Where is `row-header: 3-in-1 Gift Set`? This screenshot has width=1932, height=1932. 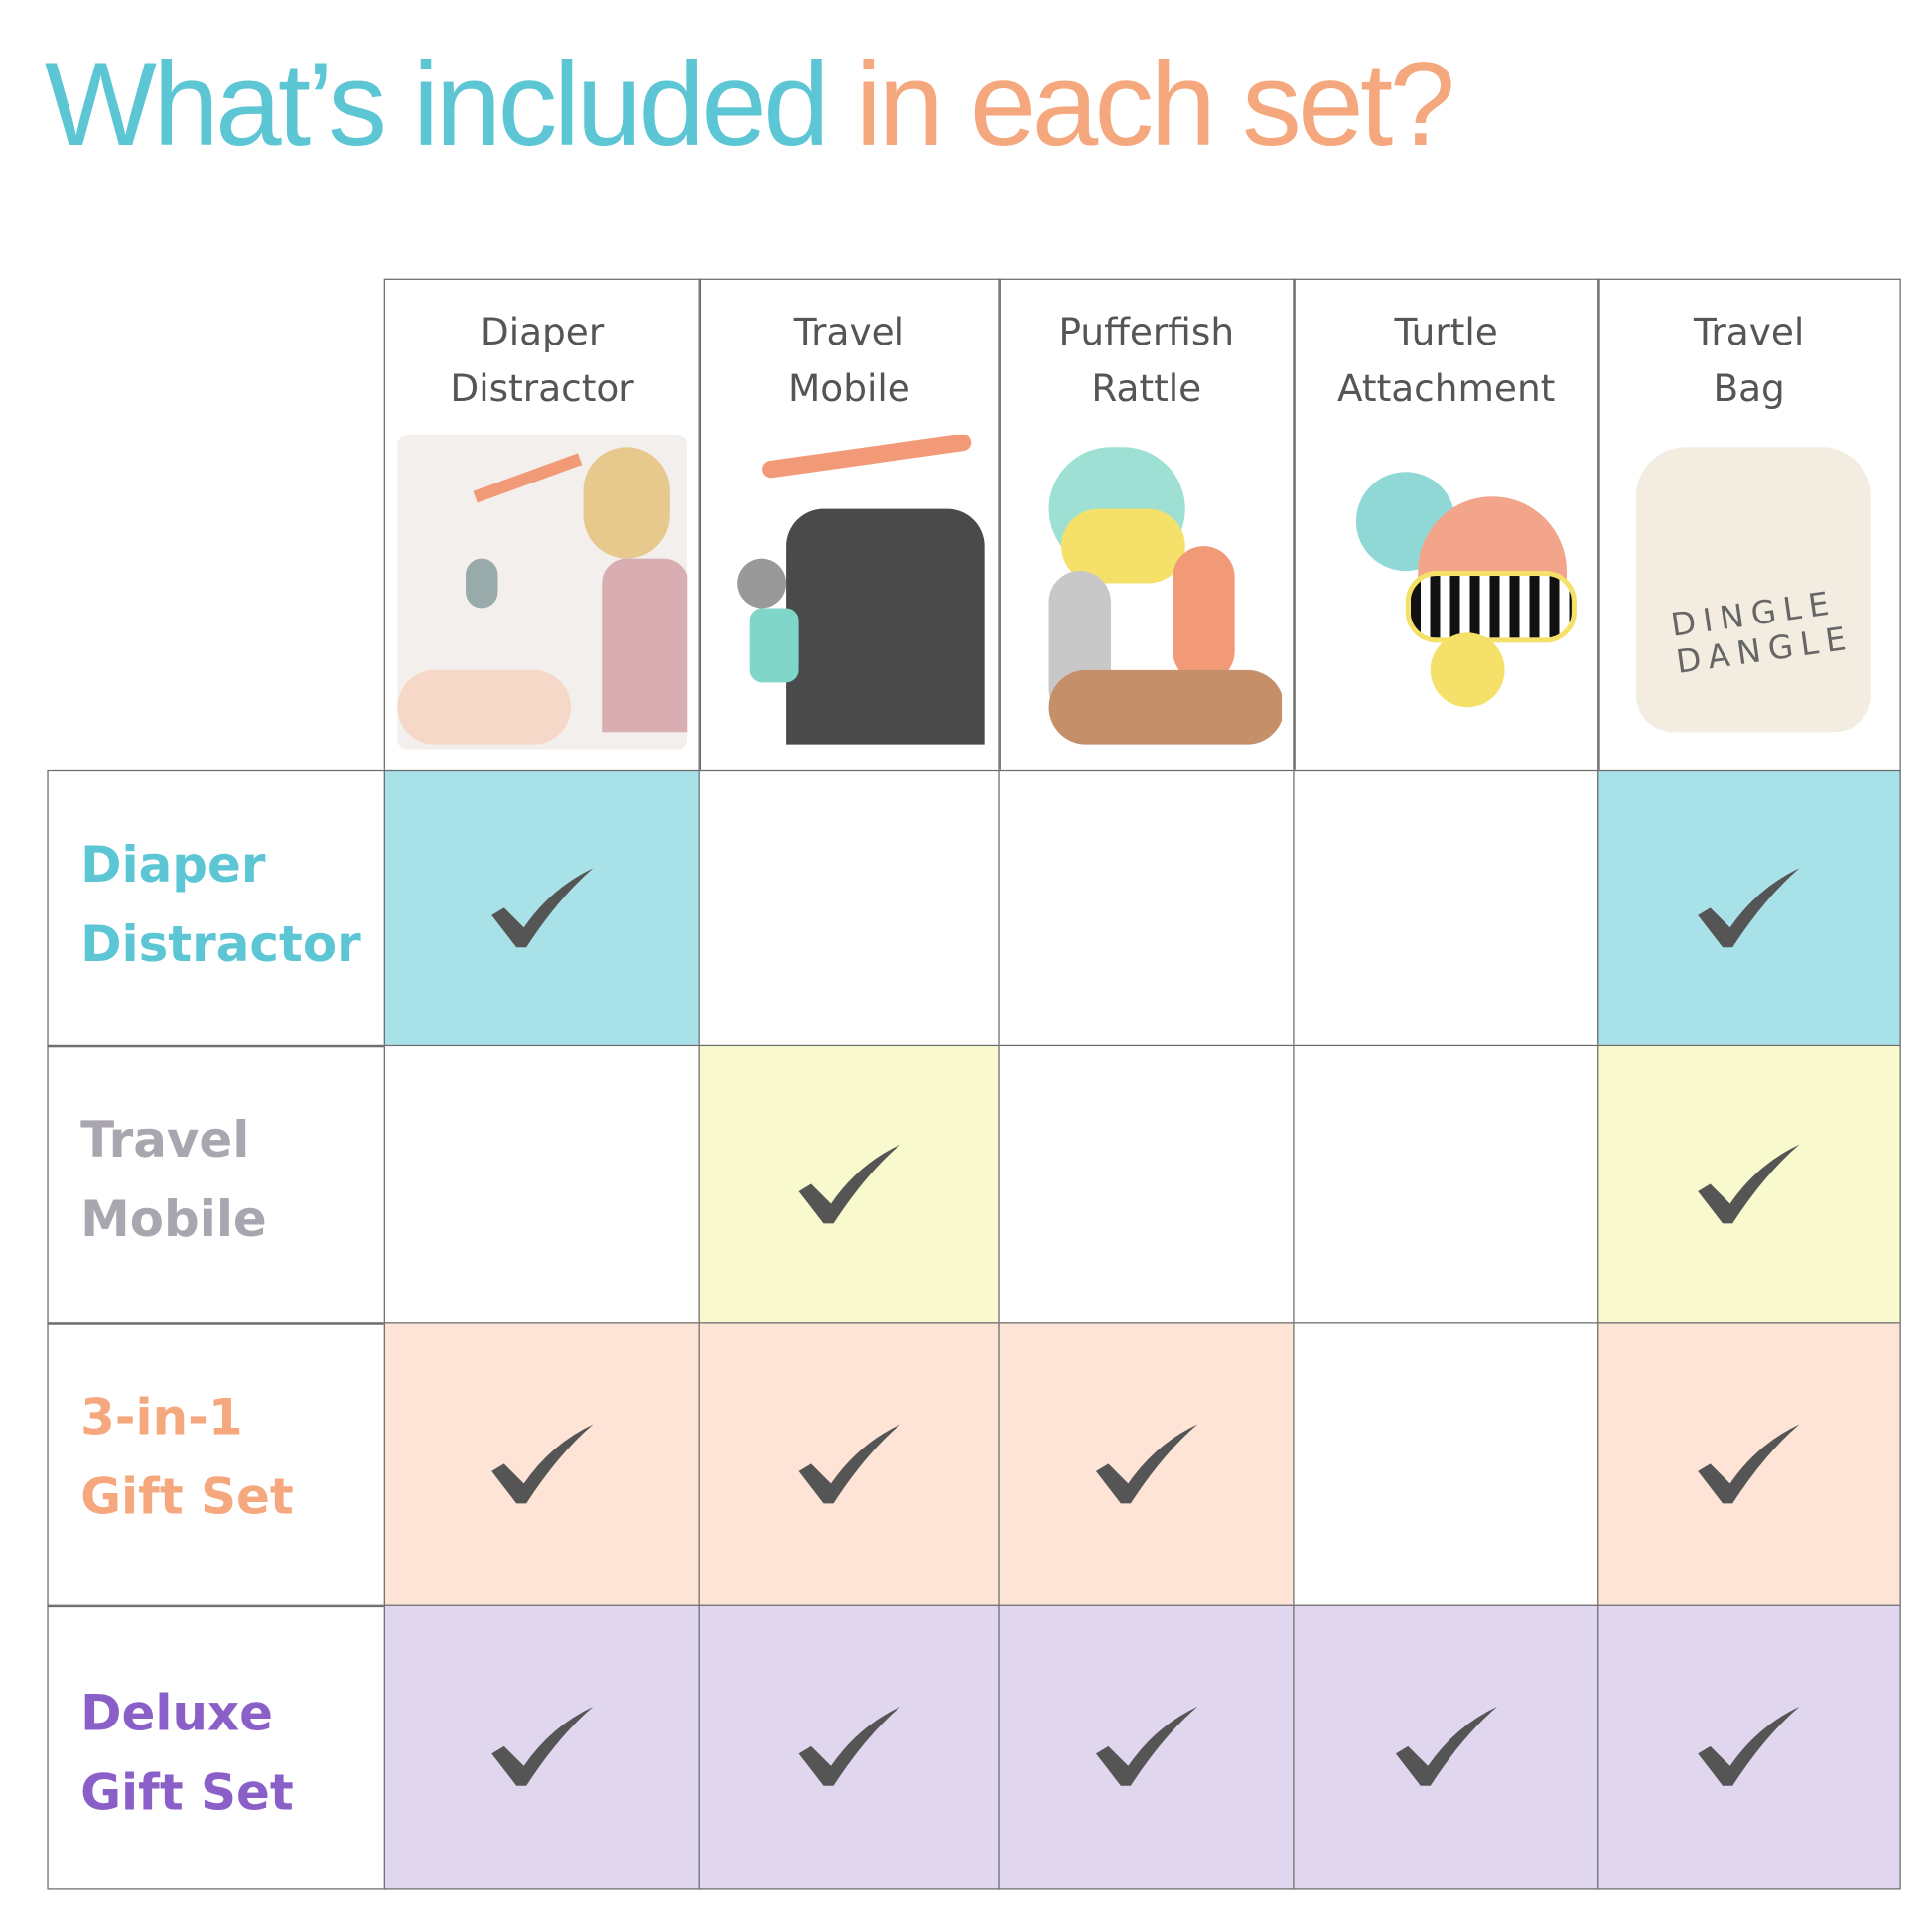
row-header: 3-in-1 Gift Set is located at coordinates (217, 1464).